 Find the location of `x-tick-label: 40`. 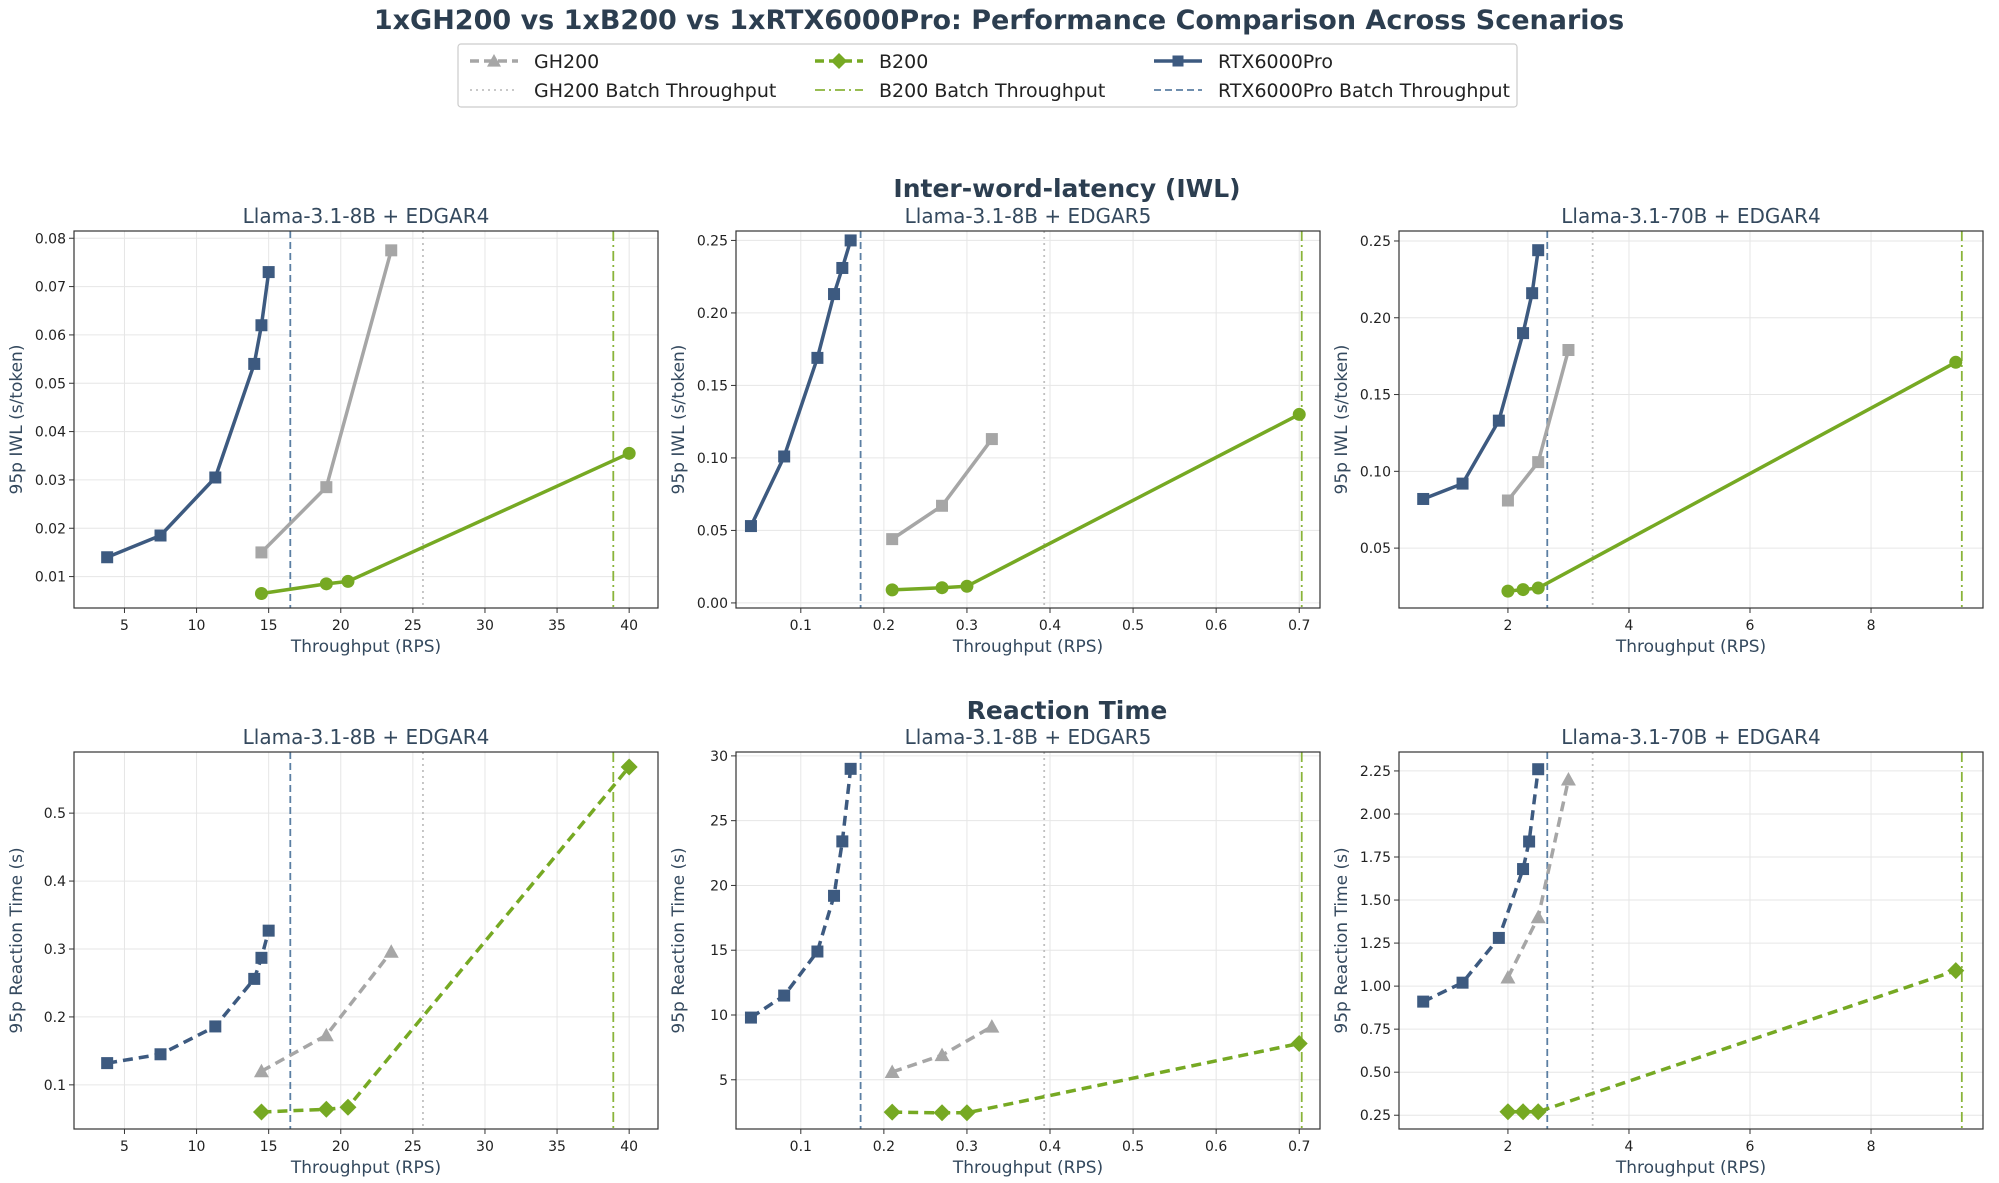

x-tick-label: 40 is located at coordinates (629, 1147).